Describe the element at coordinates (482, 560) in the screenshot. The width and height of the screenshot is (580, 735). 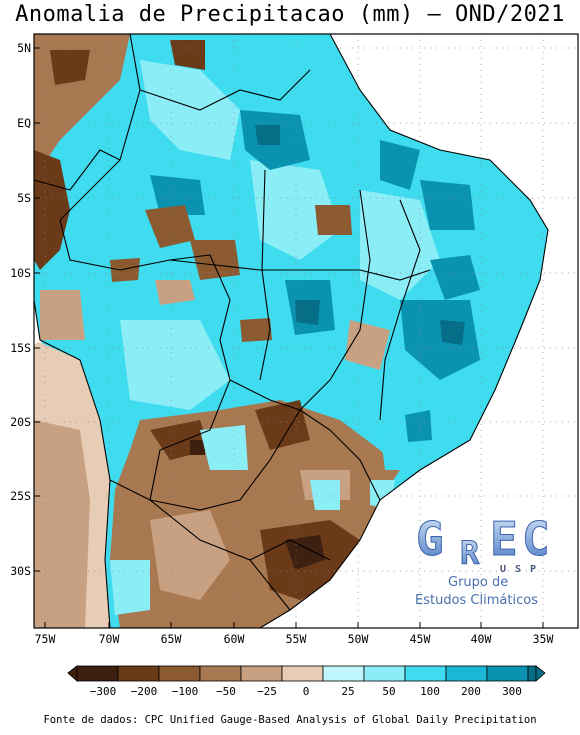
I see `grec-logo: G R E C USP Grupo de Estudos Climáticos` at that location.